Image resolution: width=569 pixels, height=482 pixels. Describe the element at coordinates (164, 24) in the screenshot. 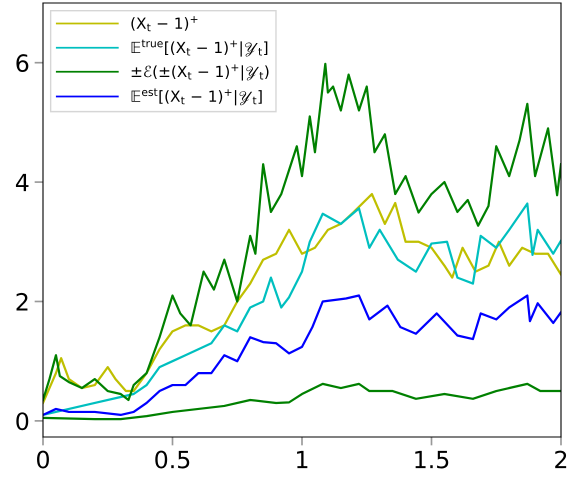

I see `legend-label: (X$_{t}$ − 1)$^{+}$` at that location.